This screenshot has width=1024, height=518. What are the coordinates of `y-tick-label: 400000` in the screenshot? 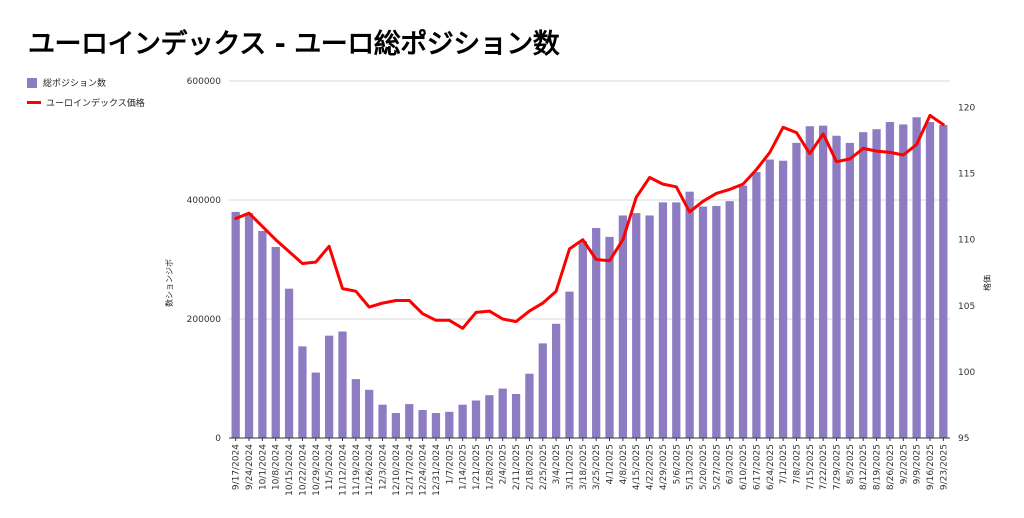 It's located at (204, 201).